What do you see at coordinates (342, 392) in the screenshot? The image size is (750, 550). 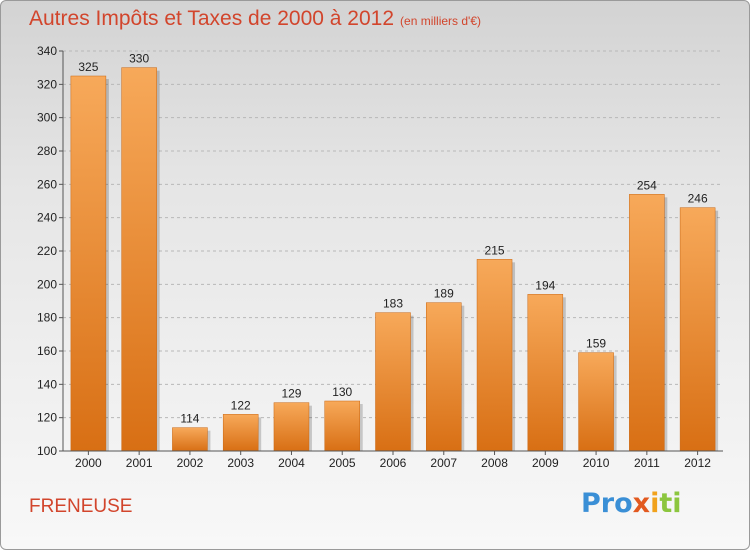 I see `data-label: 130` at bounding box center [342, 392].